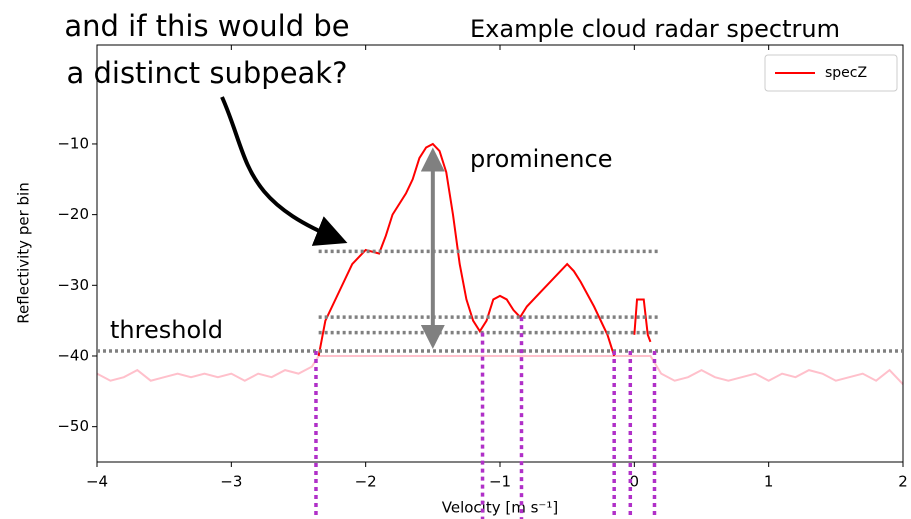 The image size is (911, 519). I want to click on legend-box, so click(831, 73).